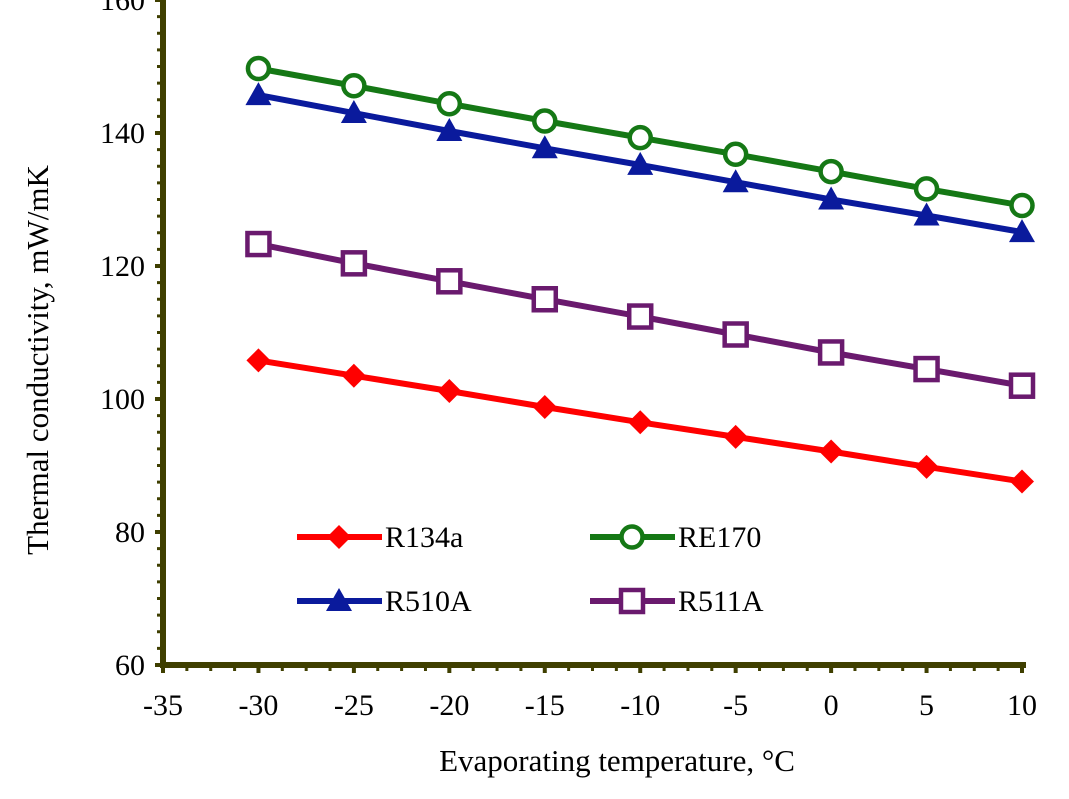 This screenshot has height=799, width=1069. What do you see at coordinates (428, 601) in the screenshot?
I see `legend-label: R510A` at bounding box center [428, 601].